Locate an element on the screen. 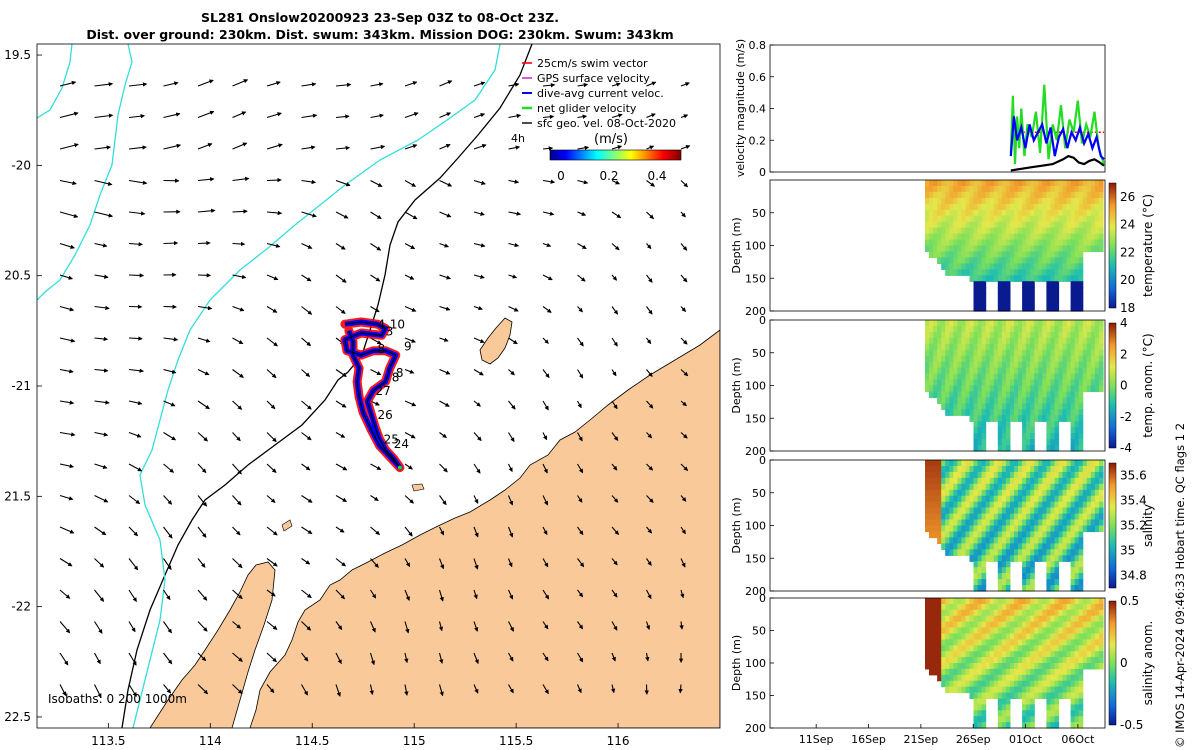 The image size is (1200, 750). colorbar-label: salinity anom. is located at coordinates (1148, 663).